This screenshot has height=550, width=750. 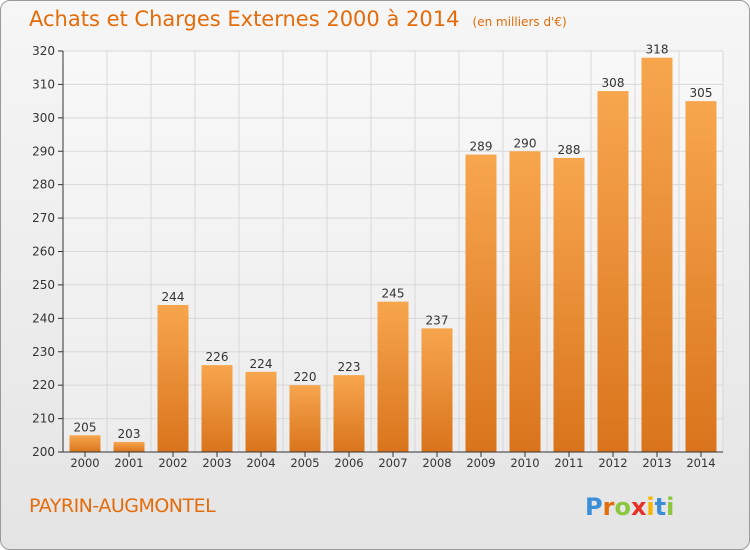 I want to click on logo-letter: r, so click(x=608, y=507).